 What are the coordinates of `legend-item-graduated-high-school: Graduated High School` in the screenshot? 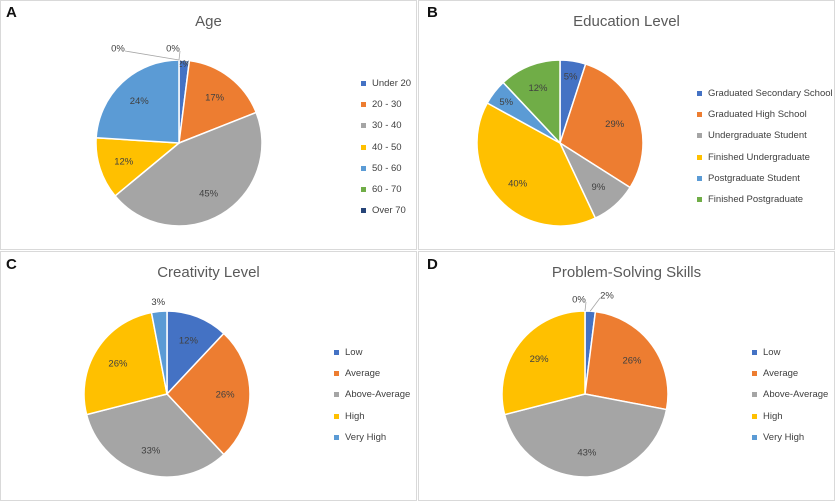 It's located at (765, 114).